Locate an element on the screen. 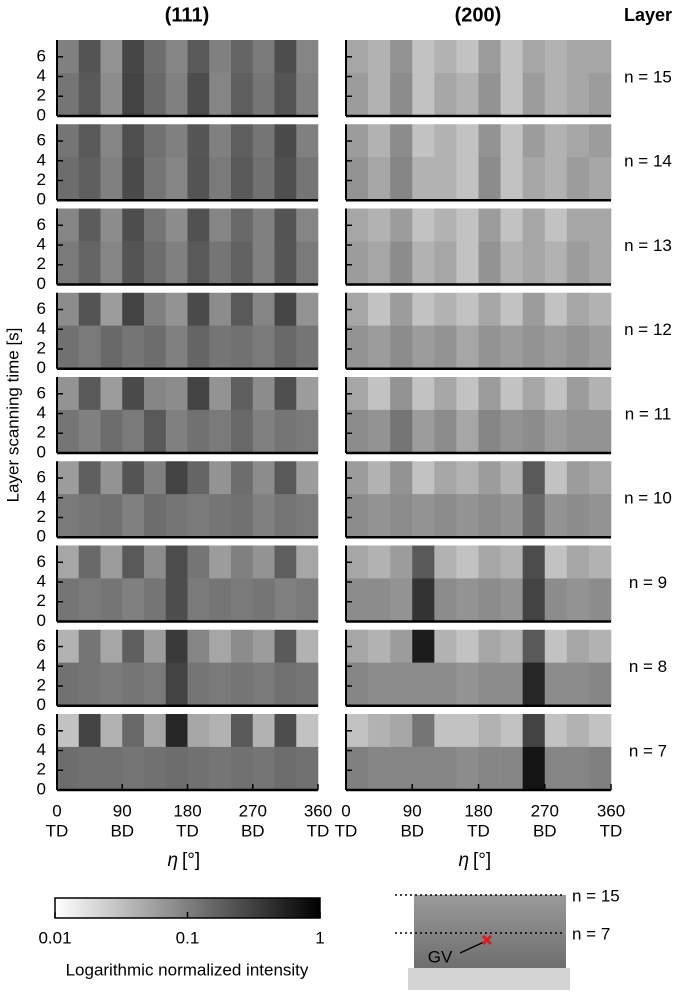 This screenshot has height=999, width=685. y-tick-label: 6 is located at coordinates (41, 561).